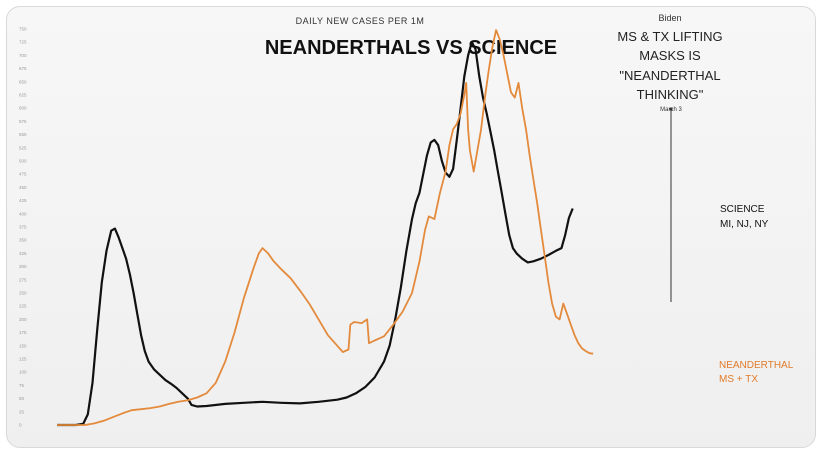 This screenshot has width=828, height=453. What do you see at coordinates (23, 121) in the screenshot?
I see `y-tick-label: 575` at bounding box center [23, 121].